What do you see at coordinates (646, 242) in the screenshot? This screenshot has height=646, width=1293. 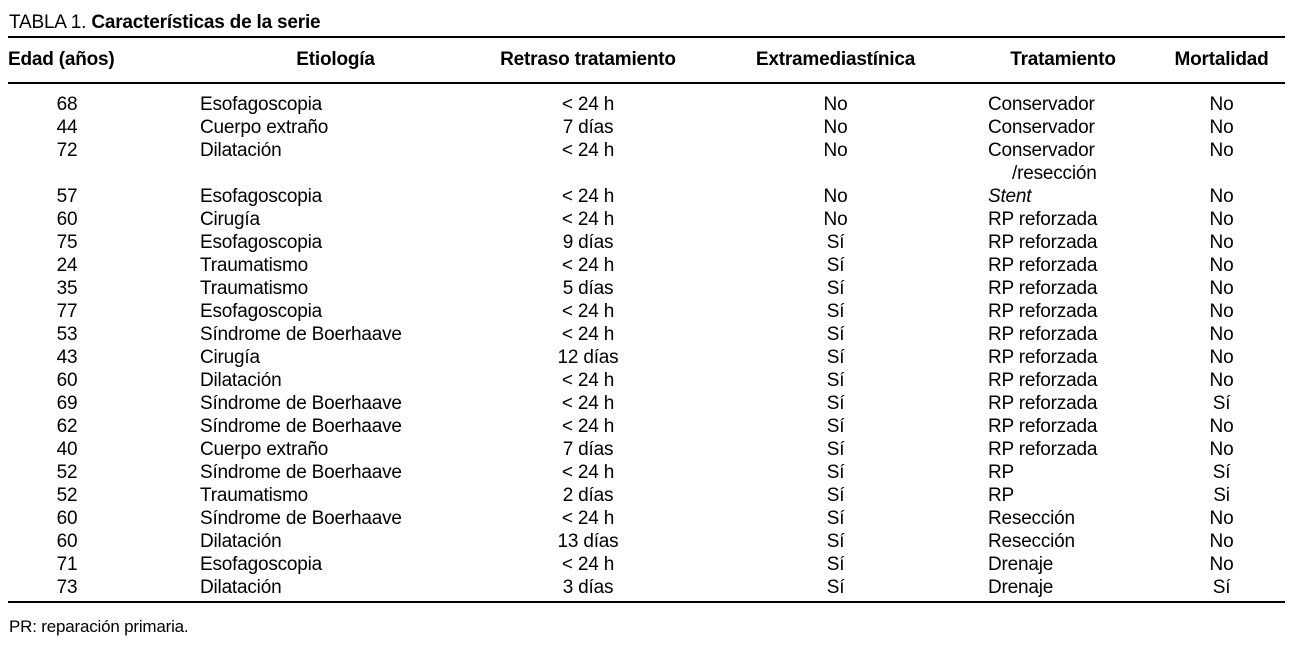 I see `table-row: 75 Esofagoscopia 9 días Sí RP reforzada No` at bounding box center [646, 242].